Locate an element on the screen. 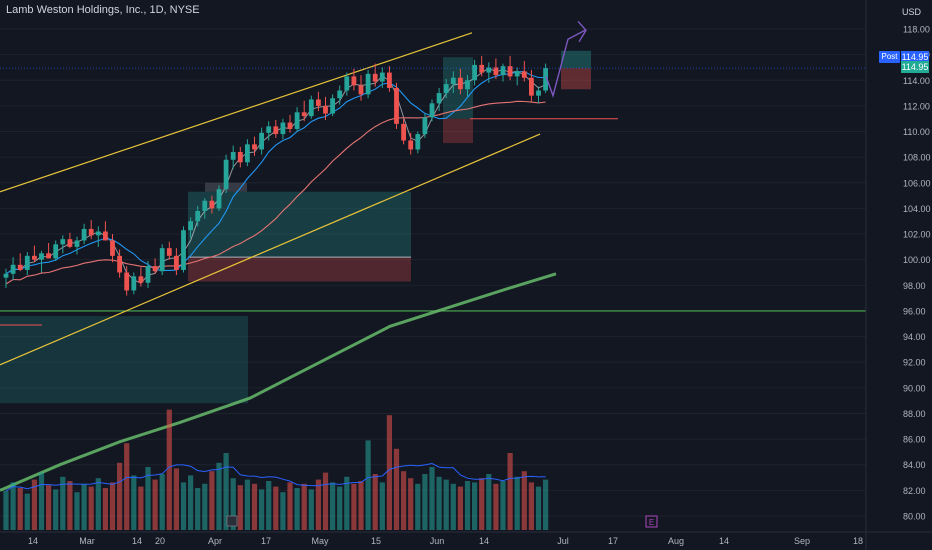  position-stop is located at coordinates (576, 79).